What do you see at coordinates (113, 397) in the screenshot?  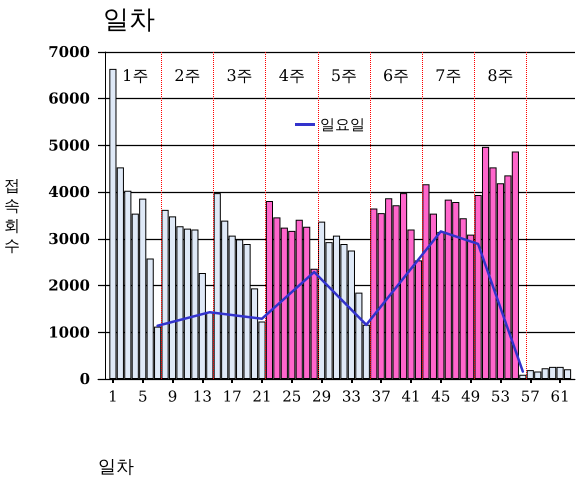 I see `x-tick-label: 1` at bounding box center [113, 397].